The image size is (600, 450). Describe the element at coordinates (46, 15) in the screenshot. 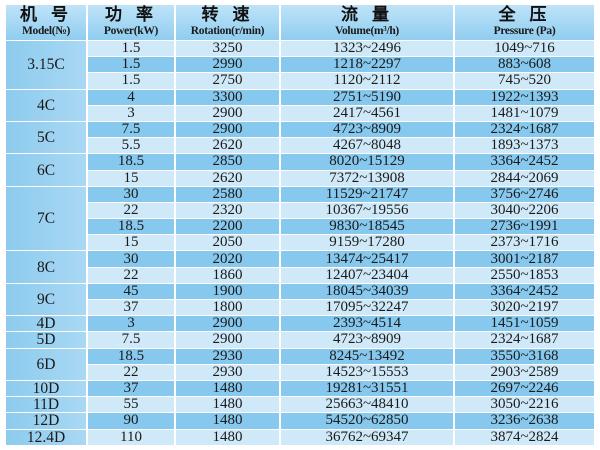

I see `header-model-zh: 机 号` at that location.